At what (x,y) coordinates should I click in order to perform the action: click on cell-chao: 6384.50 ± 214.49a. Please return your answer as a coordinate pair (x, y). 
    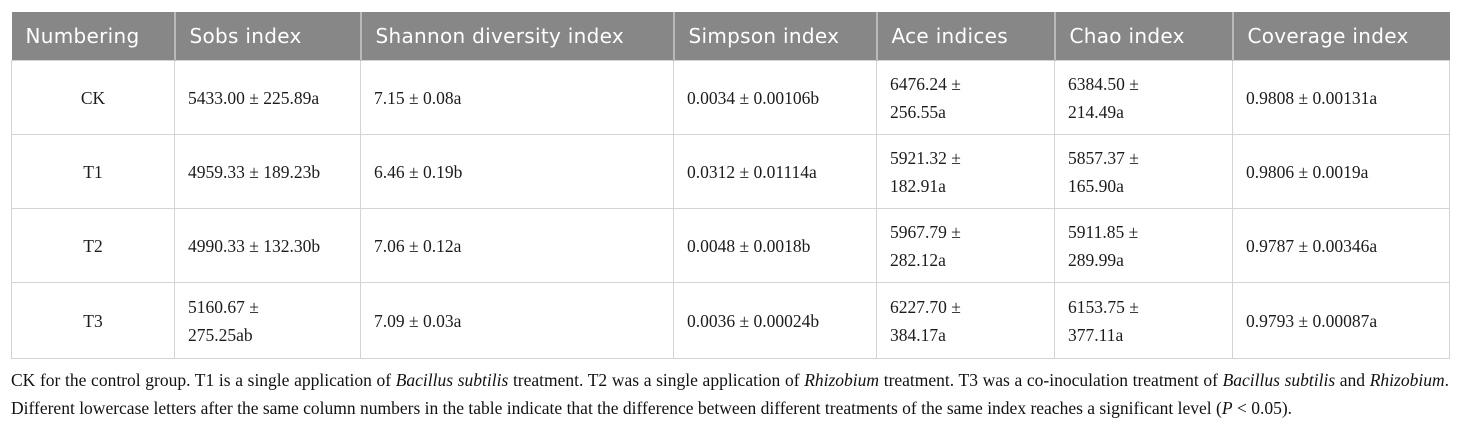
    Looking at the image, I should click on (1143, 97).